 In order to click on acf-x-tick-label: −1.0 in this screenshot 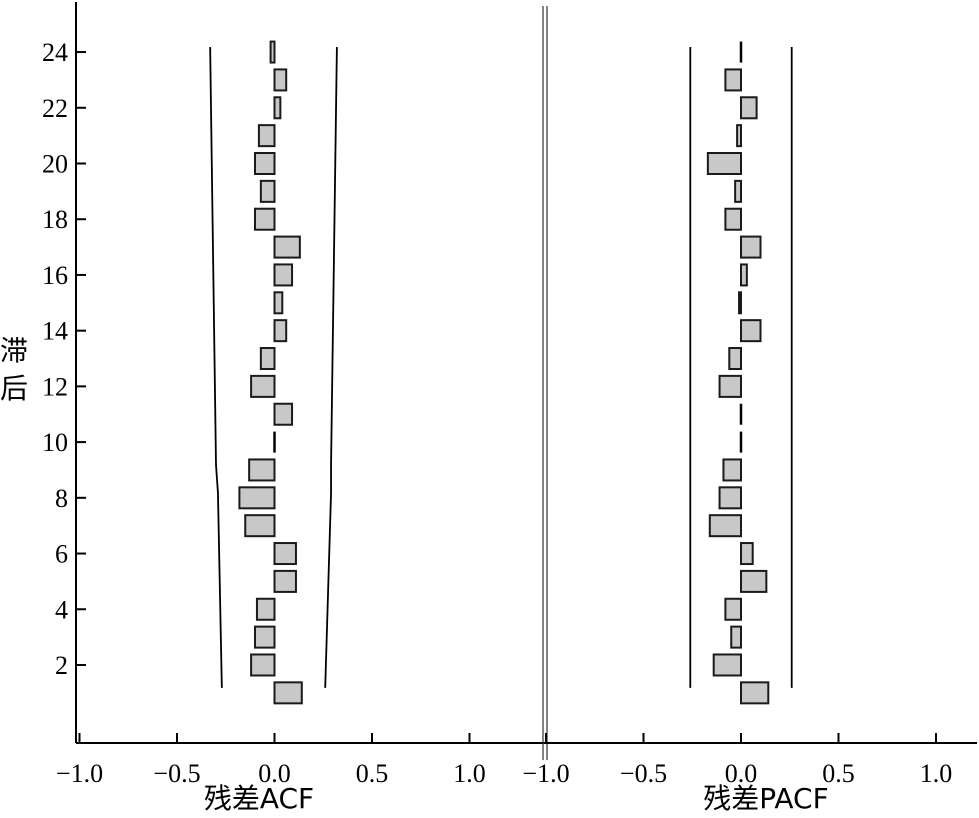, I will do `click(79, 773)`.